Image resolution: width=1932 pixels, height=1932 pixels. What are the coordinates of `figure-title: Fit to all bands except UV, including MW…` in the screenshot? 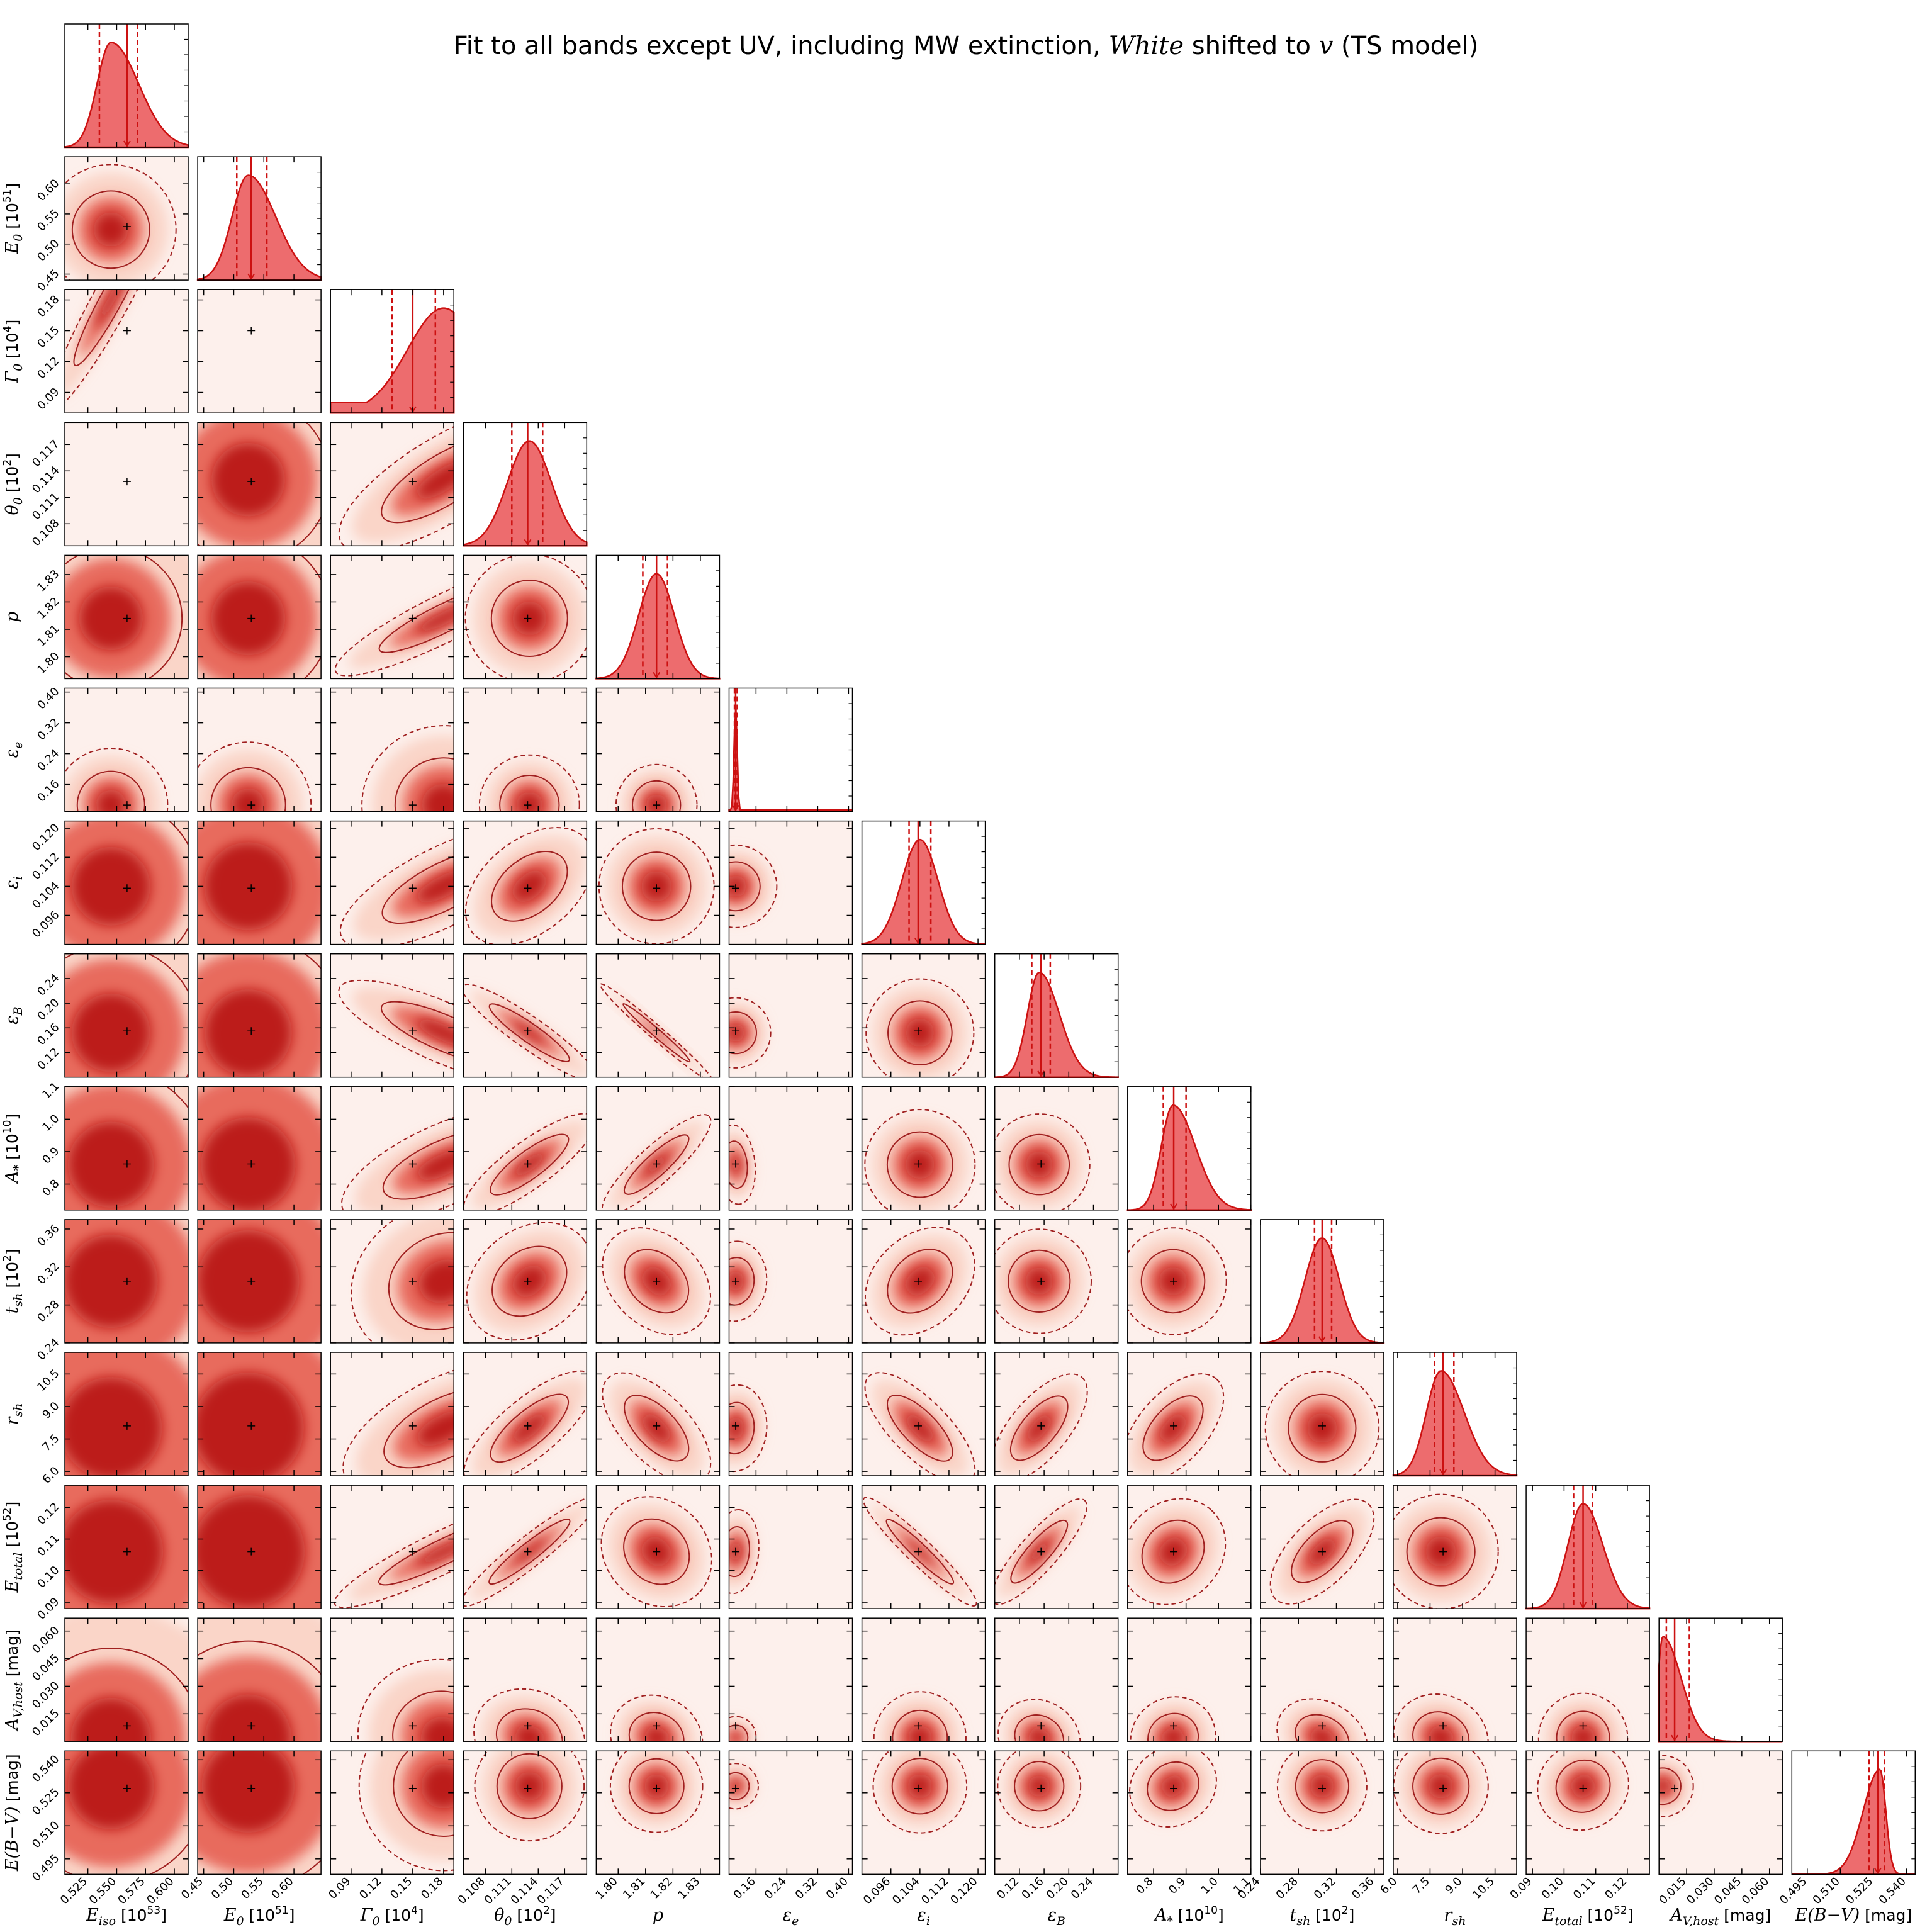 It's located at (966, 45).